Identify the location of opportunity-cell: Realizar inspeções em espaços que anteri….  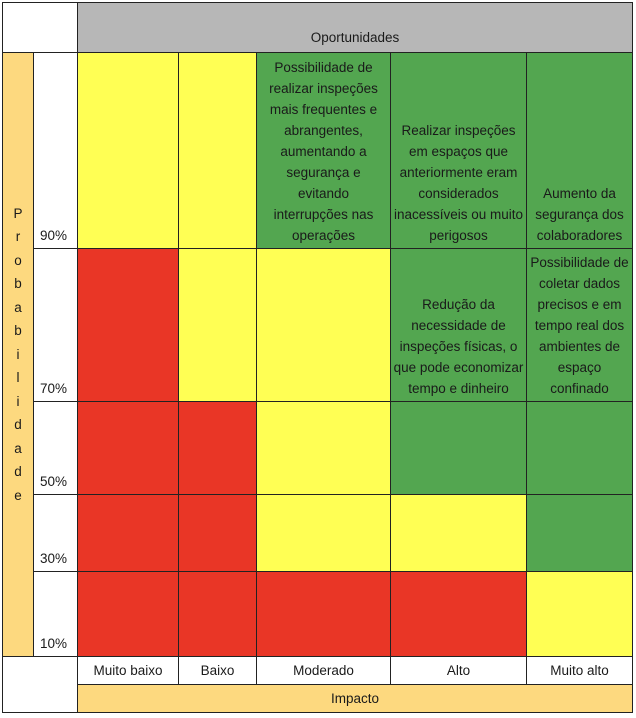
(458, 150).